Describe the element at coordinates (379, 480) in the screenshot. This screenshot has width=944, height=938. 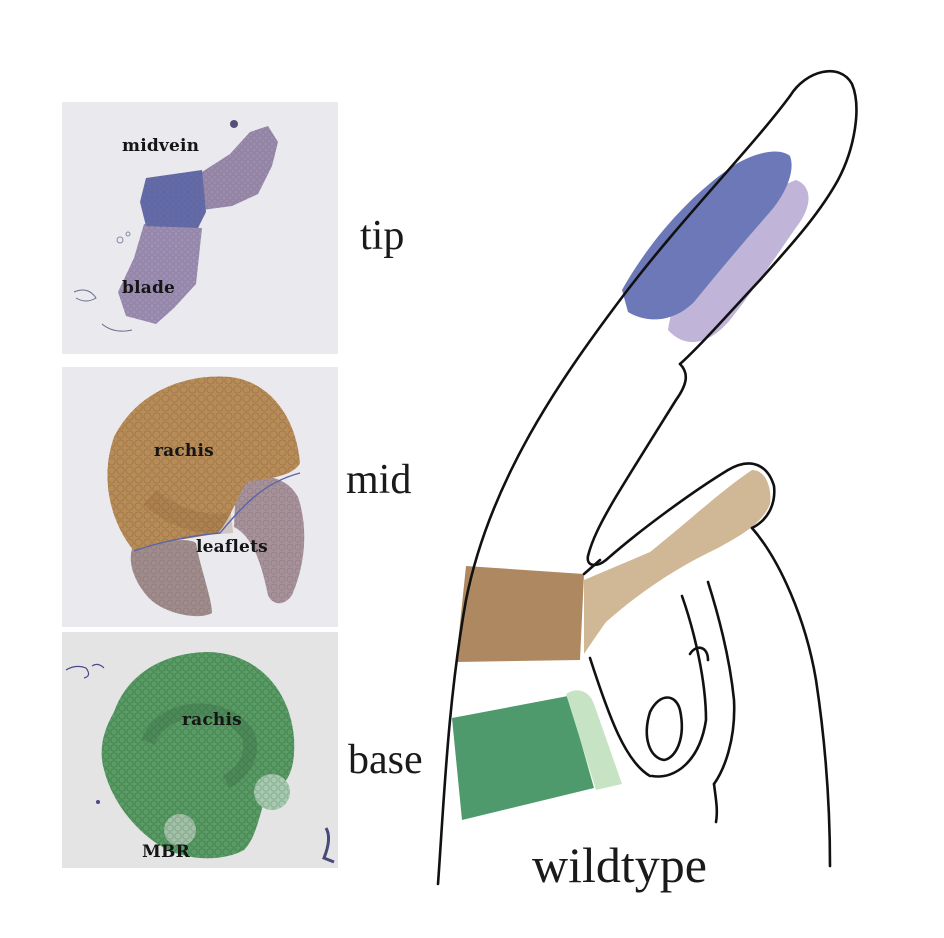
I see `mid-row-label: mid` at that location.